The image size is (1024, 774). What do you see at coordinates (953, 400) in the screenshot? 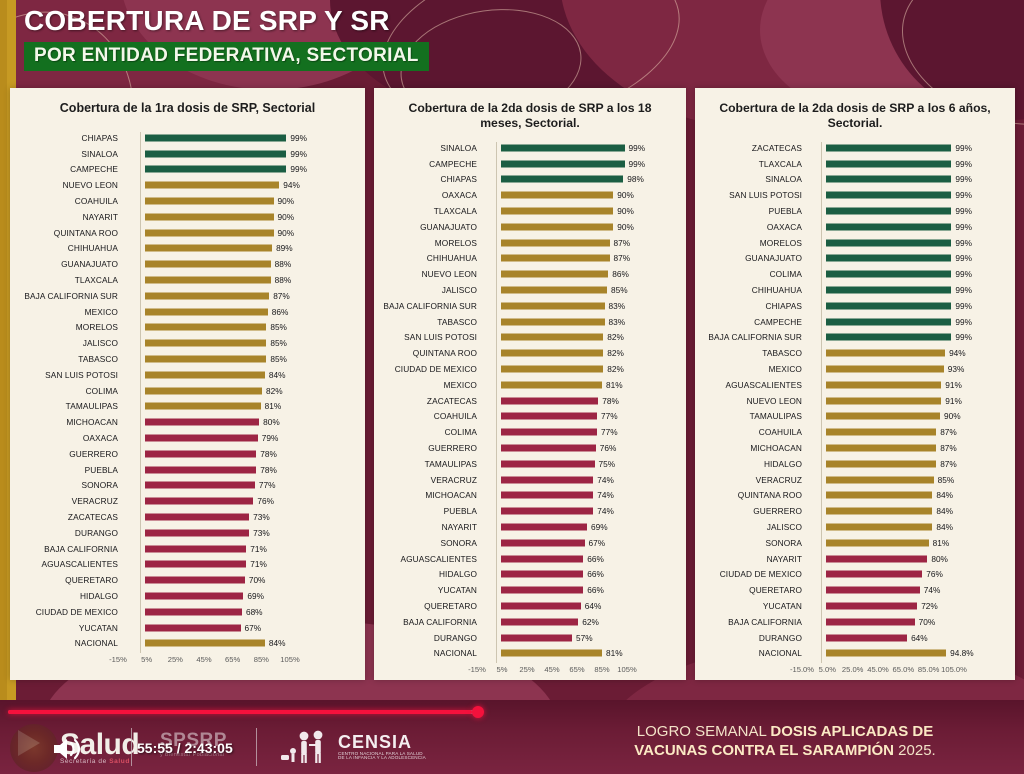
I see `bar-value-label: 91%` at bounding box center [953, 400].